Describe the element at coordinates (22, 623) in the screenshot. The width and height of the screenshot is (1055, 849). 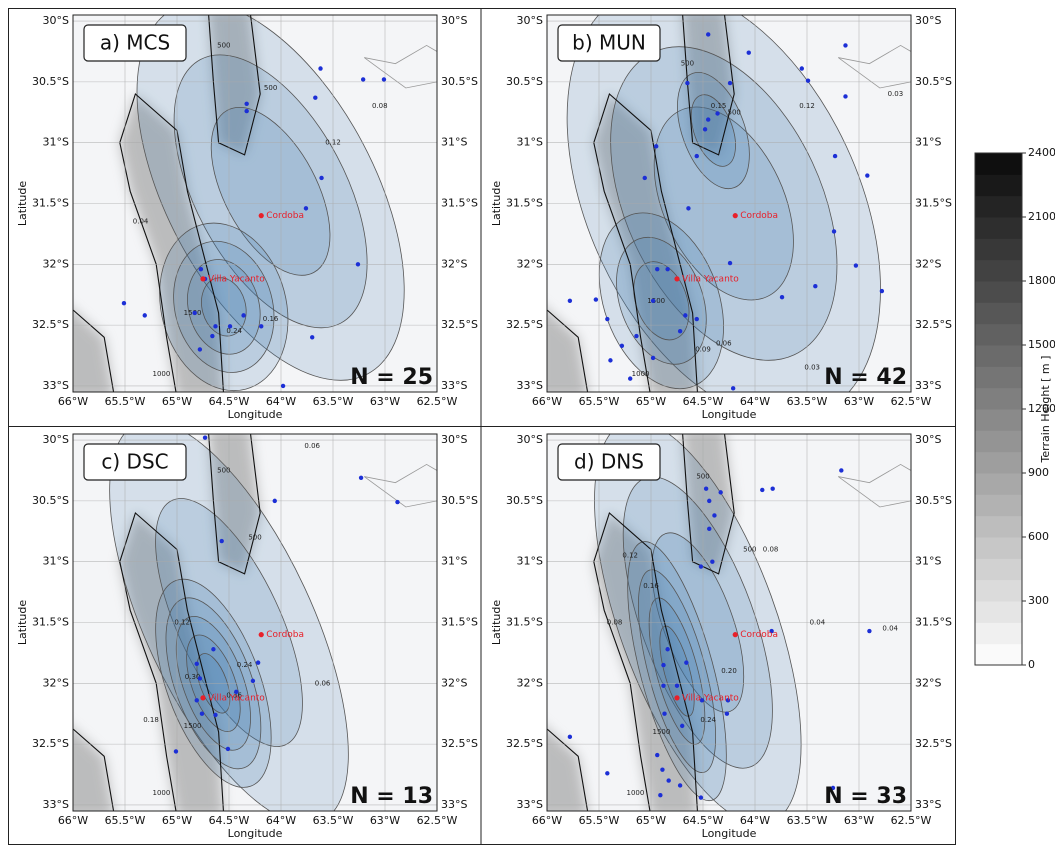
I see `y-axis-label: Latitude` at that location.